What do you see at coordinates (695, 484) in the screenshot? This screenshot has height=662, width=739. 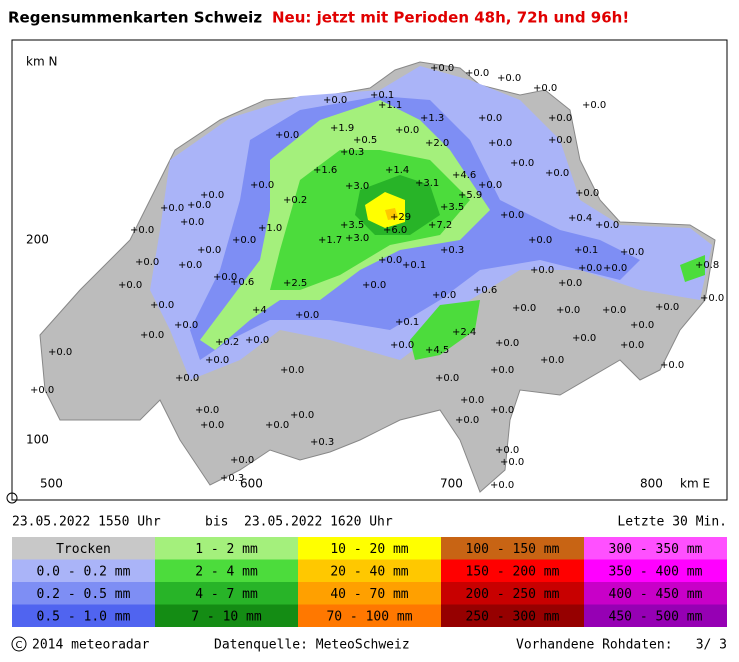 I see `east-label: km E` at bounding box center [695, 484].